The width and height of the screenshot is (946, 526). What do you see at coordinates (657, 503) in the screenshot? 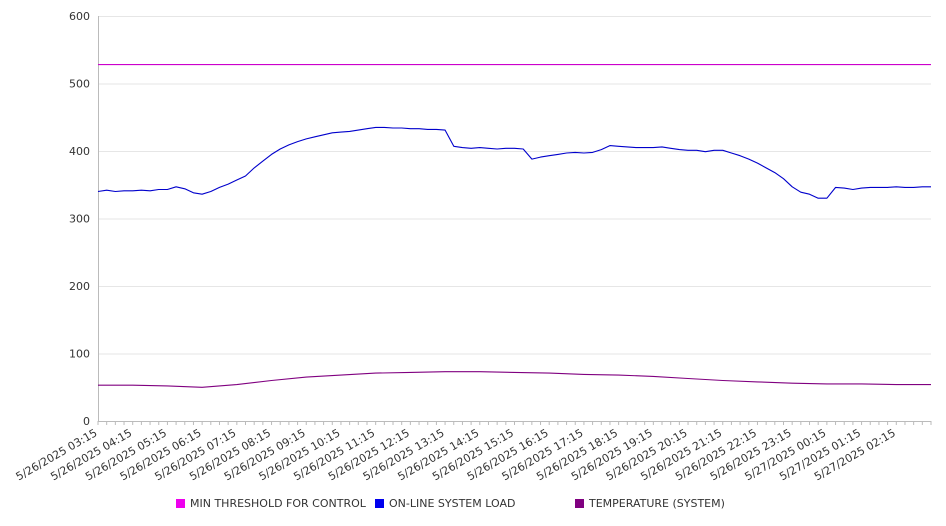
I see `legend-label-temperature: TEMPERATURE (SYSTEM)` at bounding box center [657, 503].